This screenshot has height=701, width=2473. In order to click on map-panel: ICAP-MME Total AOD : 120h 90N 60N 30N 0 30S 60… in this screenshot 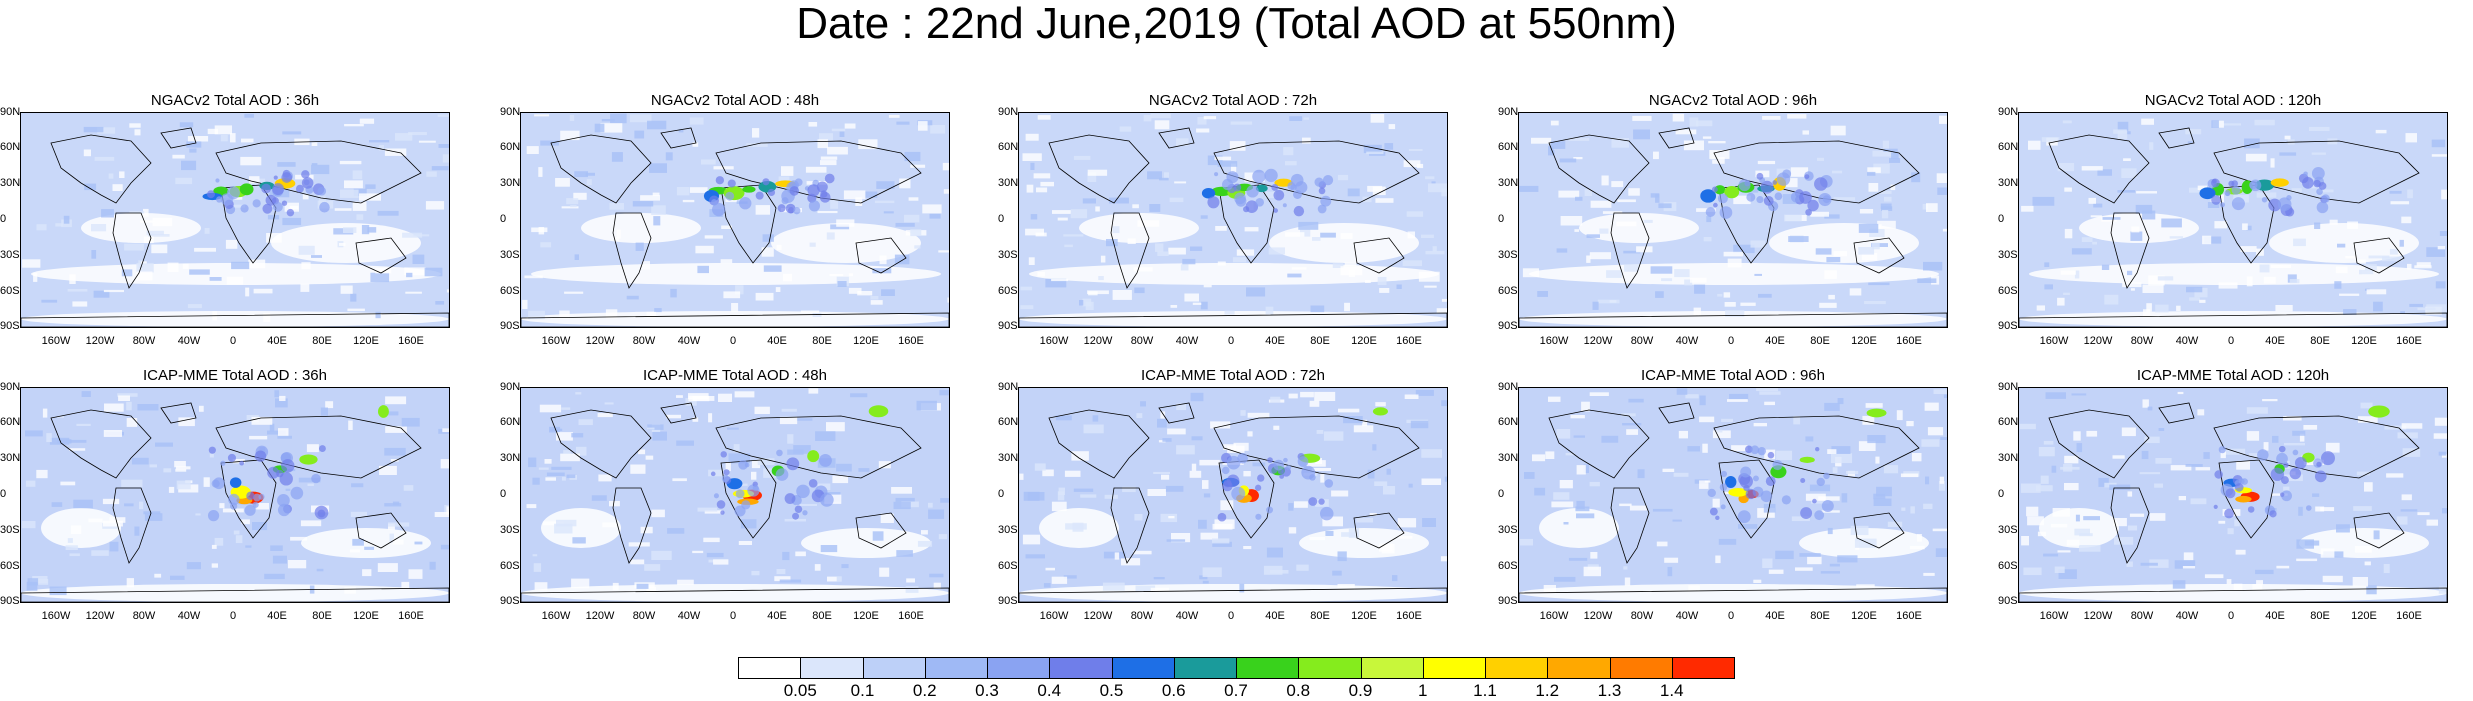, I will do `click(2223, 498)`.